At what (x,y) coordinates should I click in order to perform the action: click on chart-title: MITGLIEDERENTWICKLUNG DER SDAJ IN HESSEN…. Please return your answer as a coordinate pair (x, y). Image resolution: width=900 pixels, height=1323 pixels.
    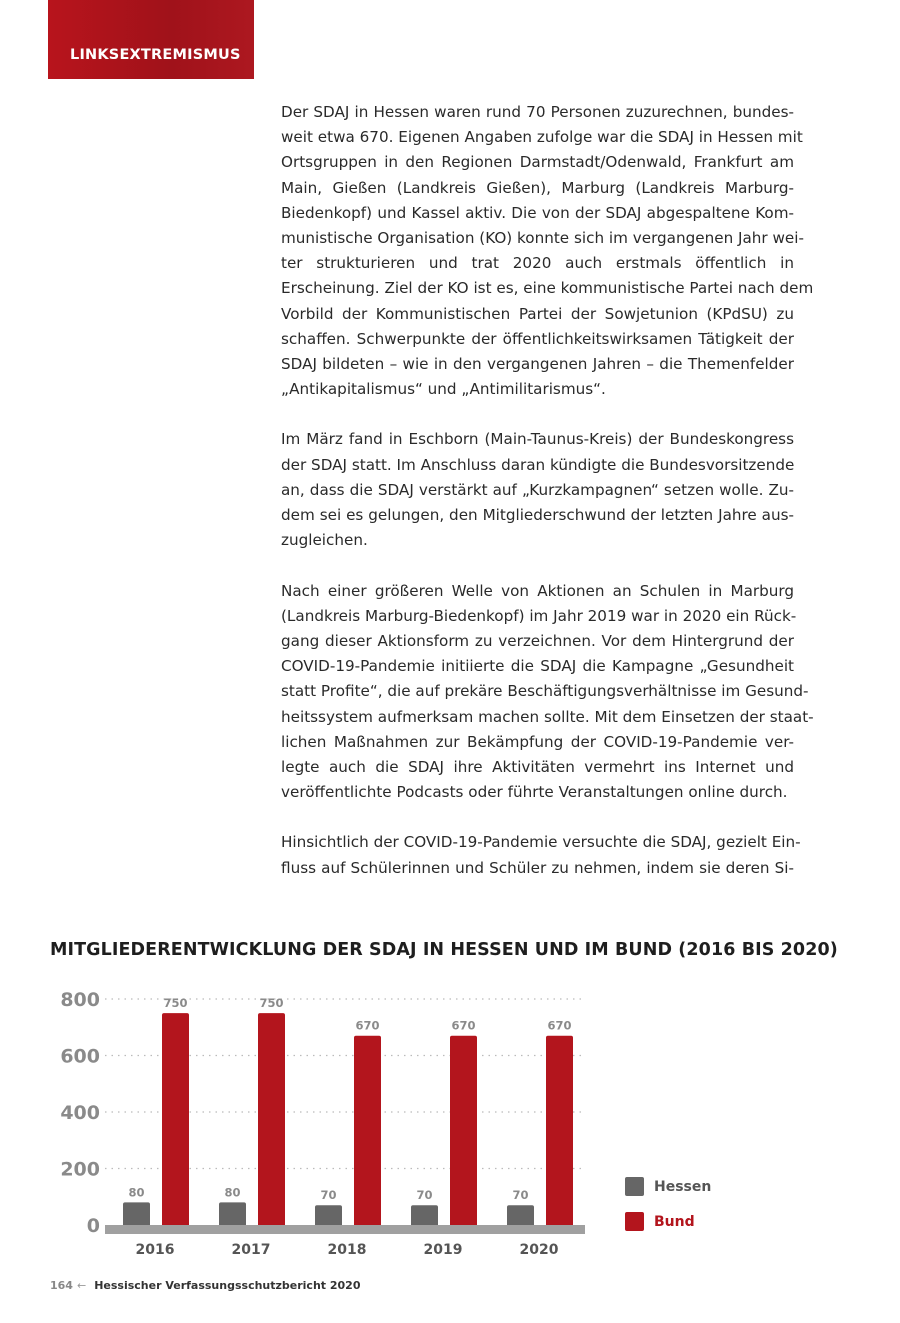
    Looking at the image, I should click on (444, 950).